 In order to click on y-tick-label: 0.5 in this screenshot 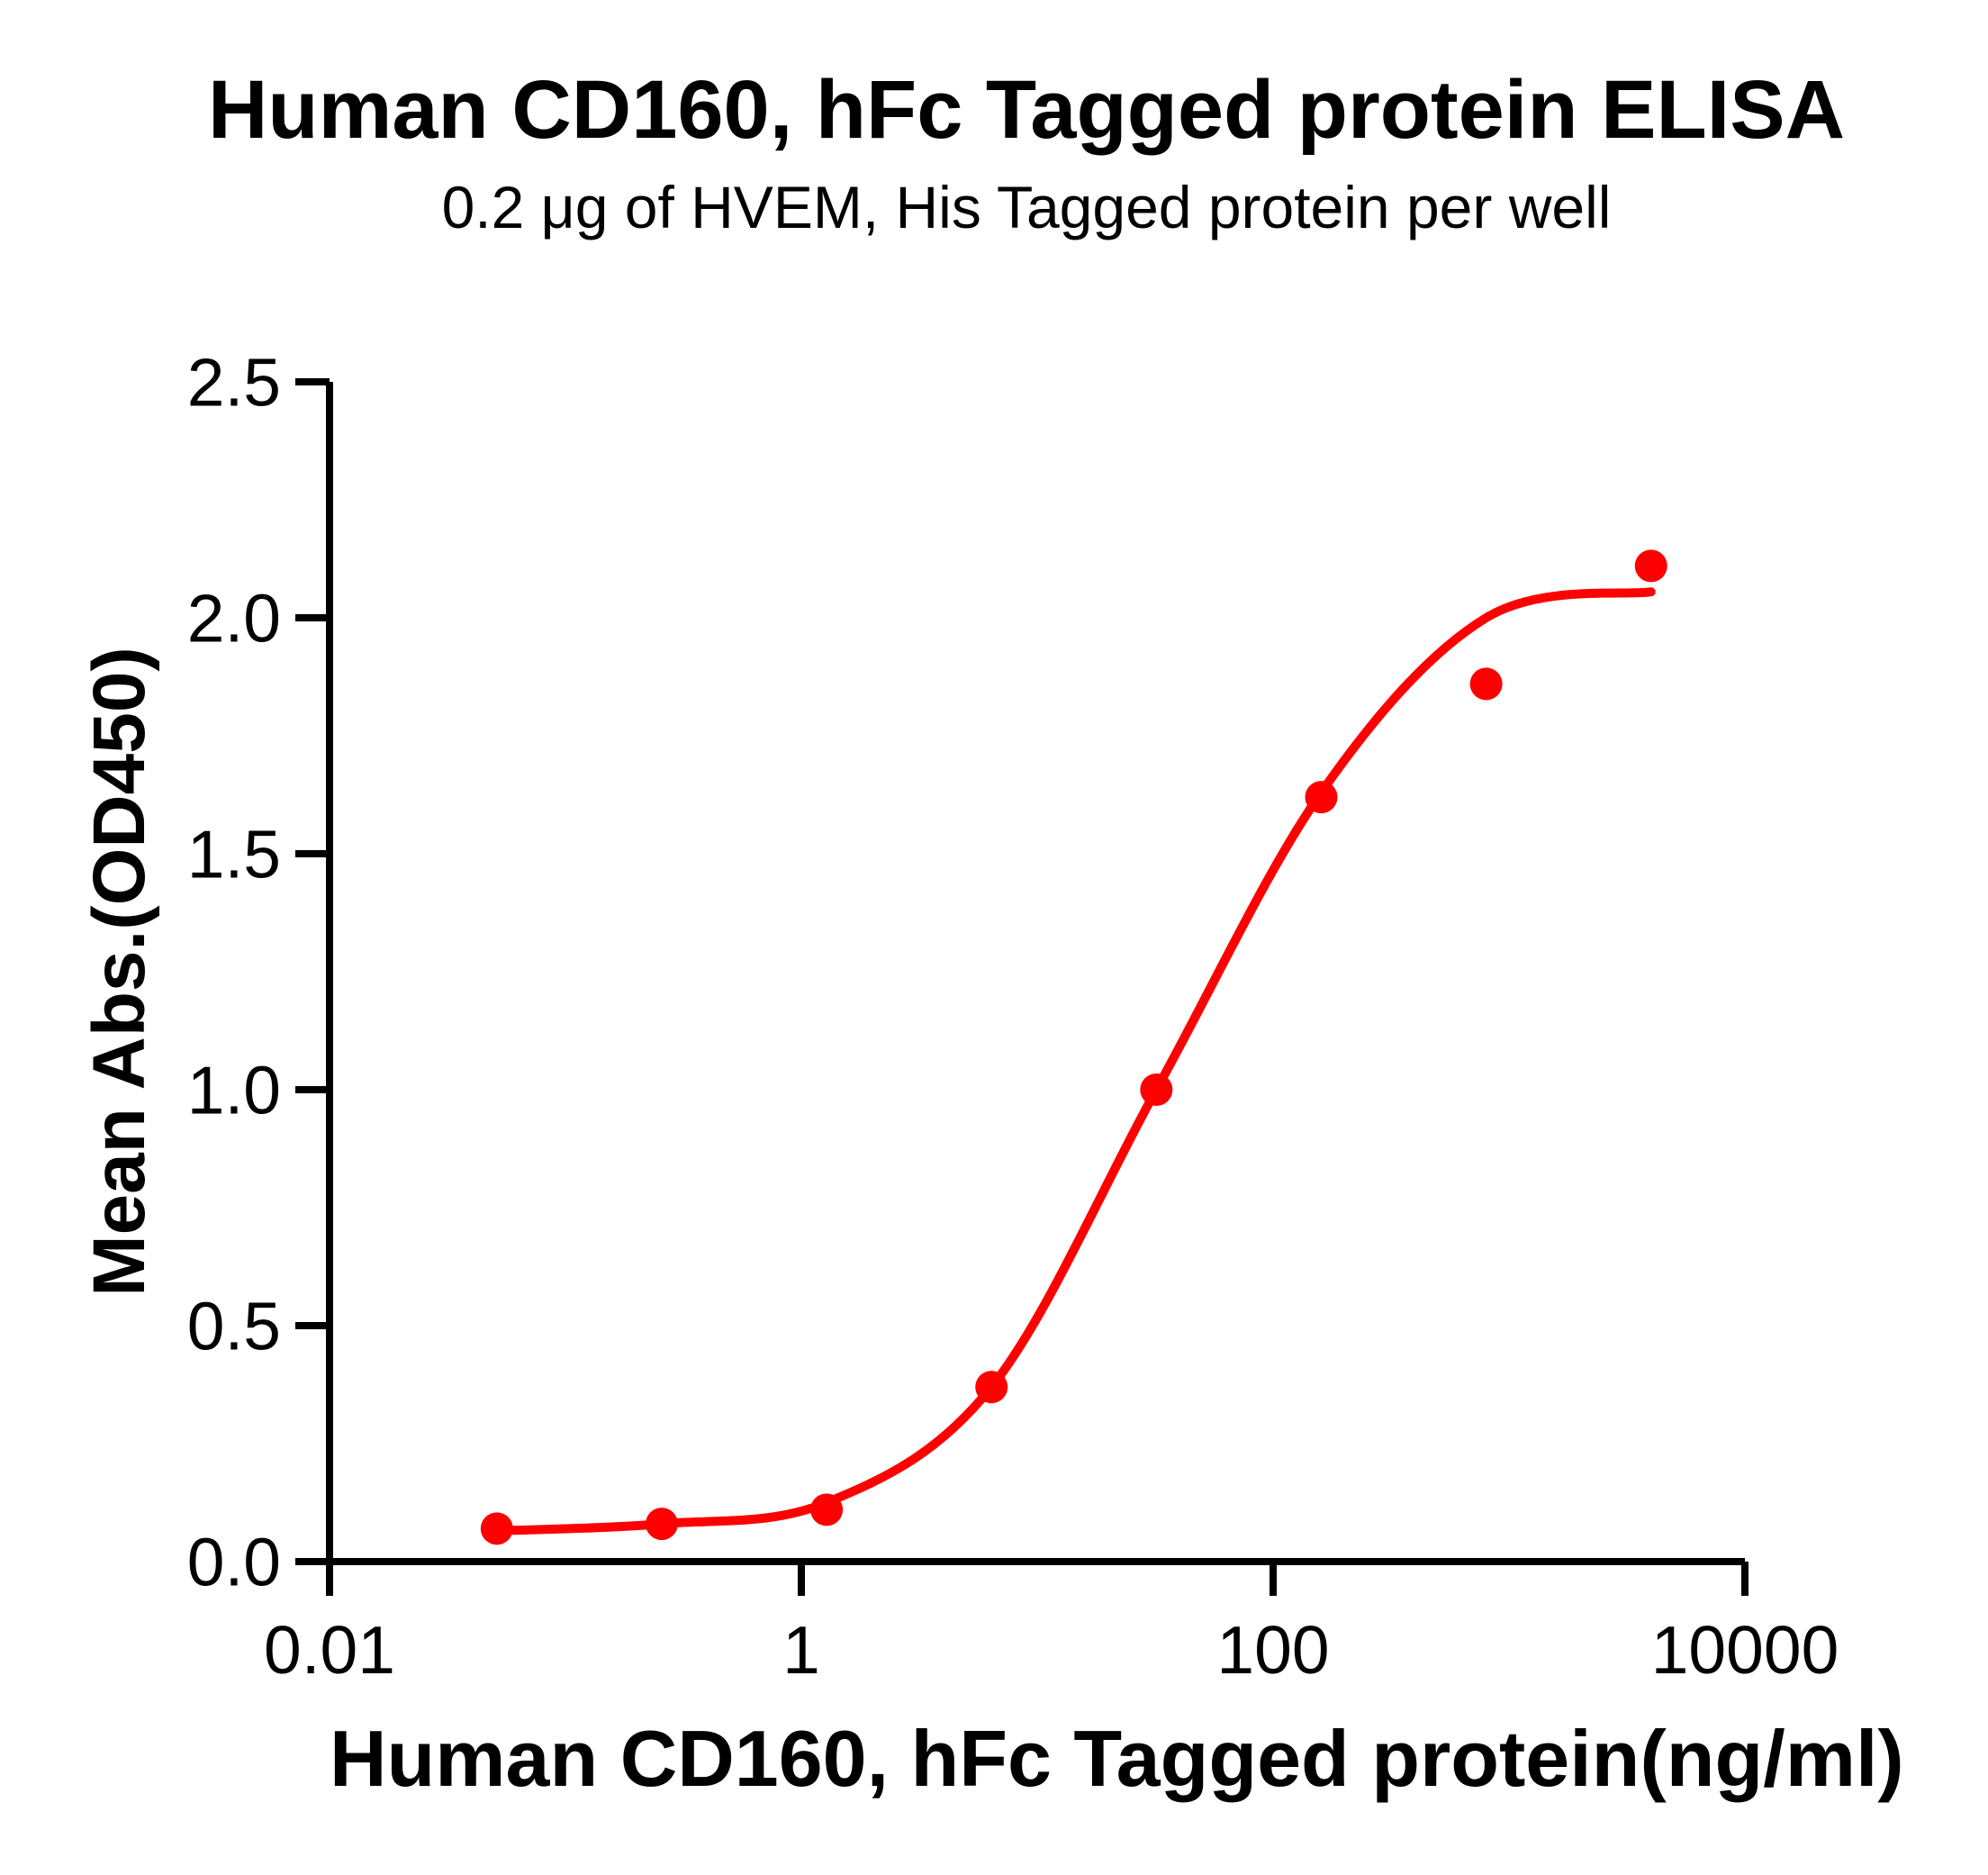, I will do `click(234, 1325)`.